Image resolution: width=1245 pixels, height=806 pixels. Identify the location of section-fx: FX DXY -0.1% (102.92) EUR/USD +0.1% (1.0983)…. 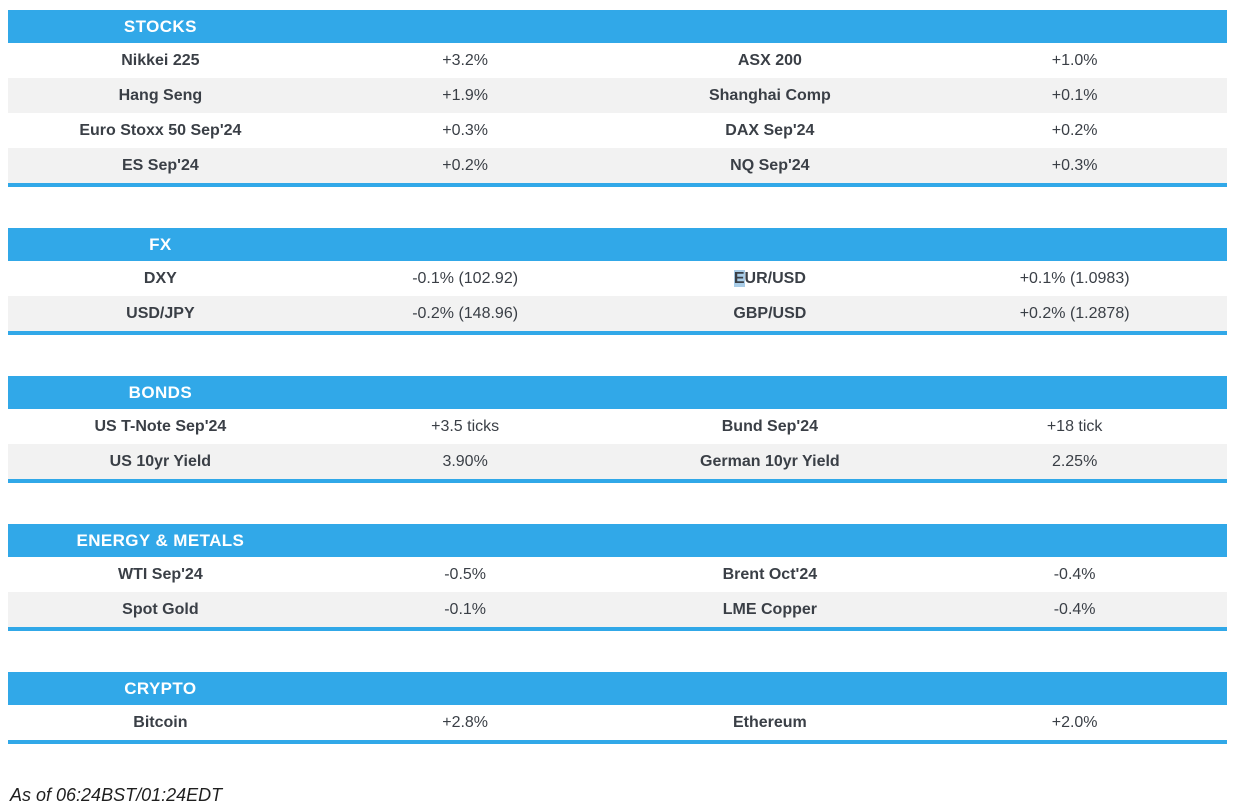
(617, 281).